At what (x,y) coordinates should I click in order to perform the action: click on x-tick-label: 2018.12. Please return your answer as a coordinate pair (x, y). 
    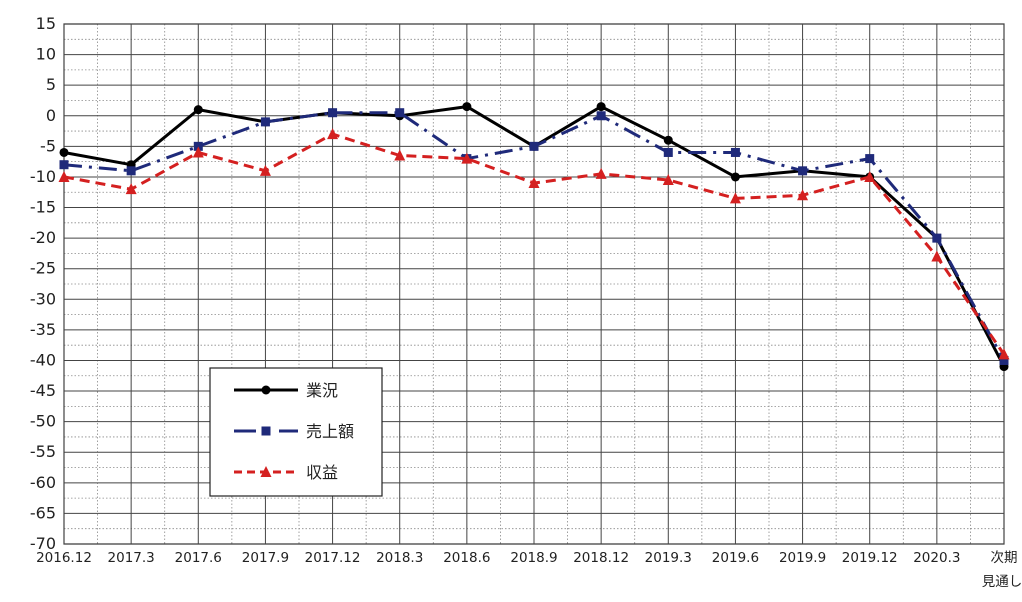
    Looking at the image, I should click on (601, 558).